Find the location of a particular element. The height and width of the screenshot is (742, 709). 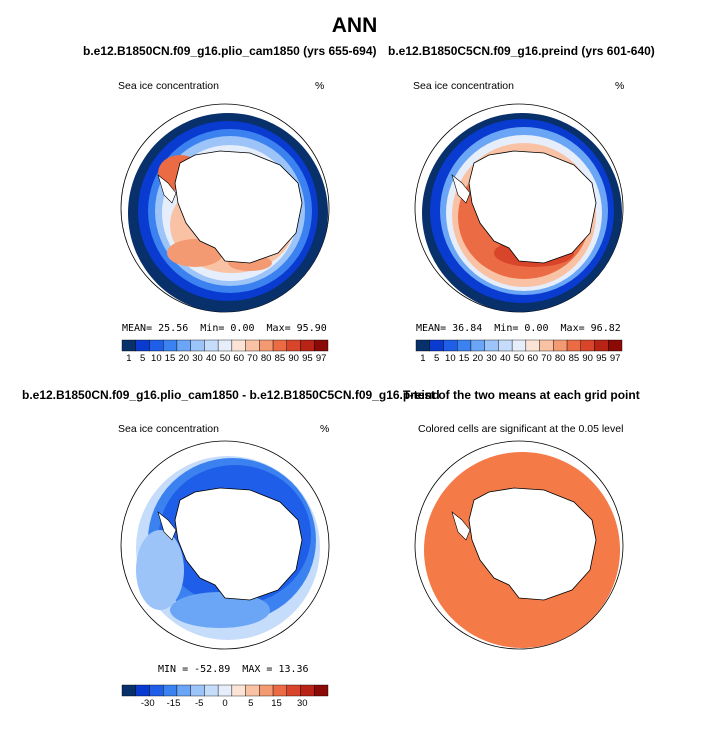

panel2-min-value: 0.00 is located at coordinates (536, 328).